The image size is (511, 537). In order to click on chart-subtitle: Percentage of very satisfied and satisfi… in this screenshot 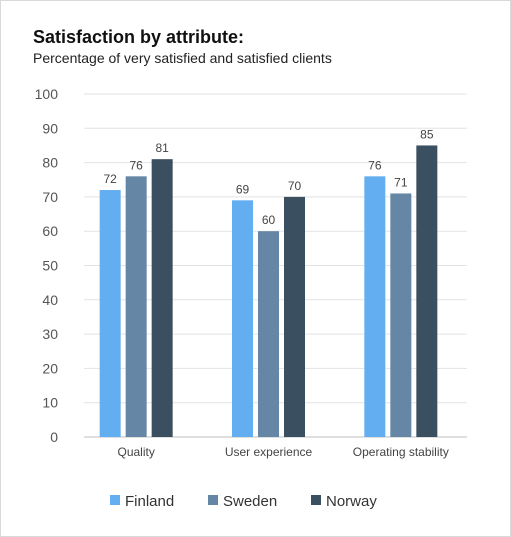, I will do `click(182, 58)`.